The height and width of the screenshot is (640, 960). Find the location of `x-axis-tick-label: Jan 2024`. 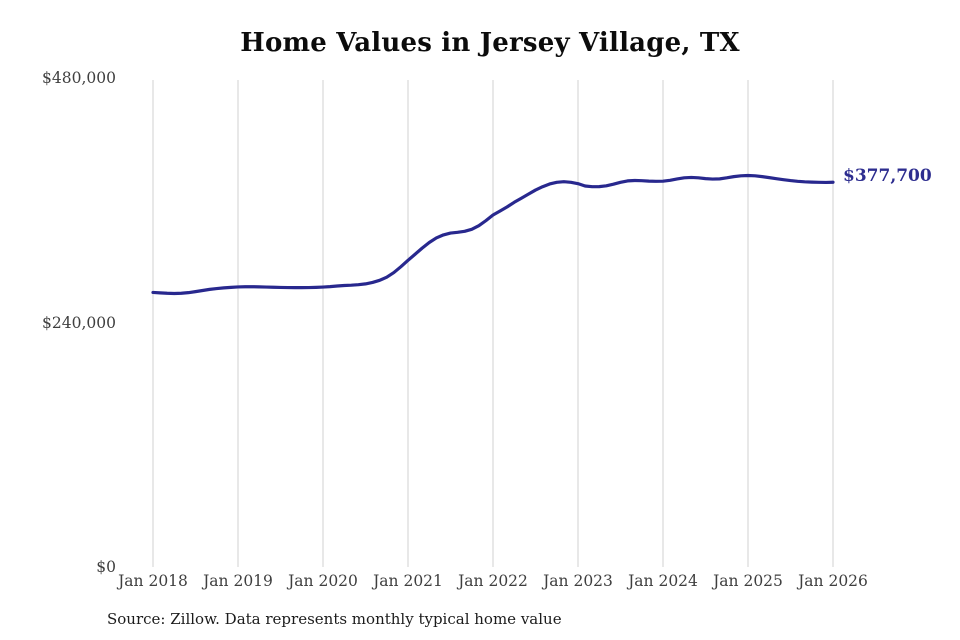

x-axis-tick-label: Jan 2024 is located at coordinates (663, 581).